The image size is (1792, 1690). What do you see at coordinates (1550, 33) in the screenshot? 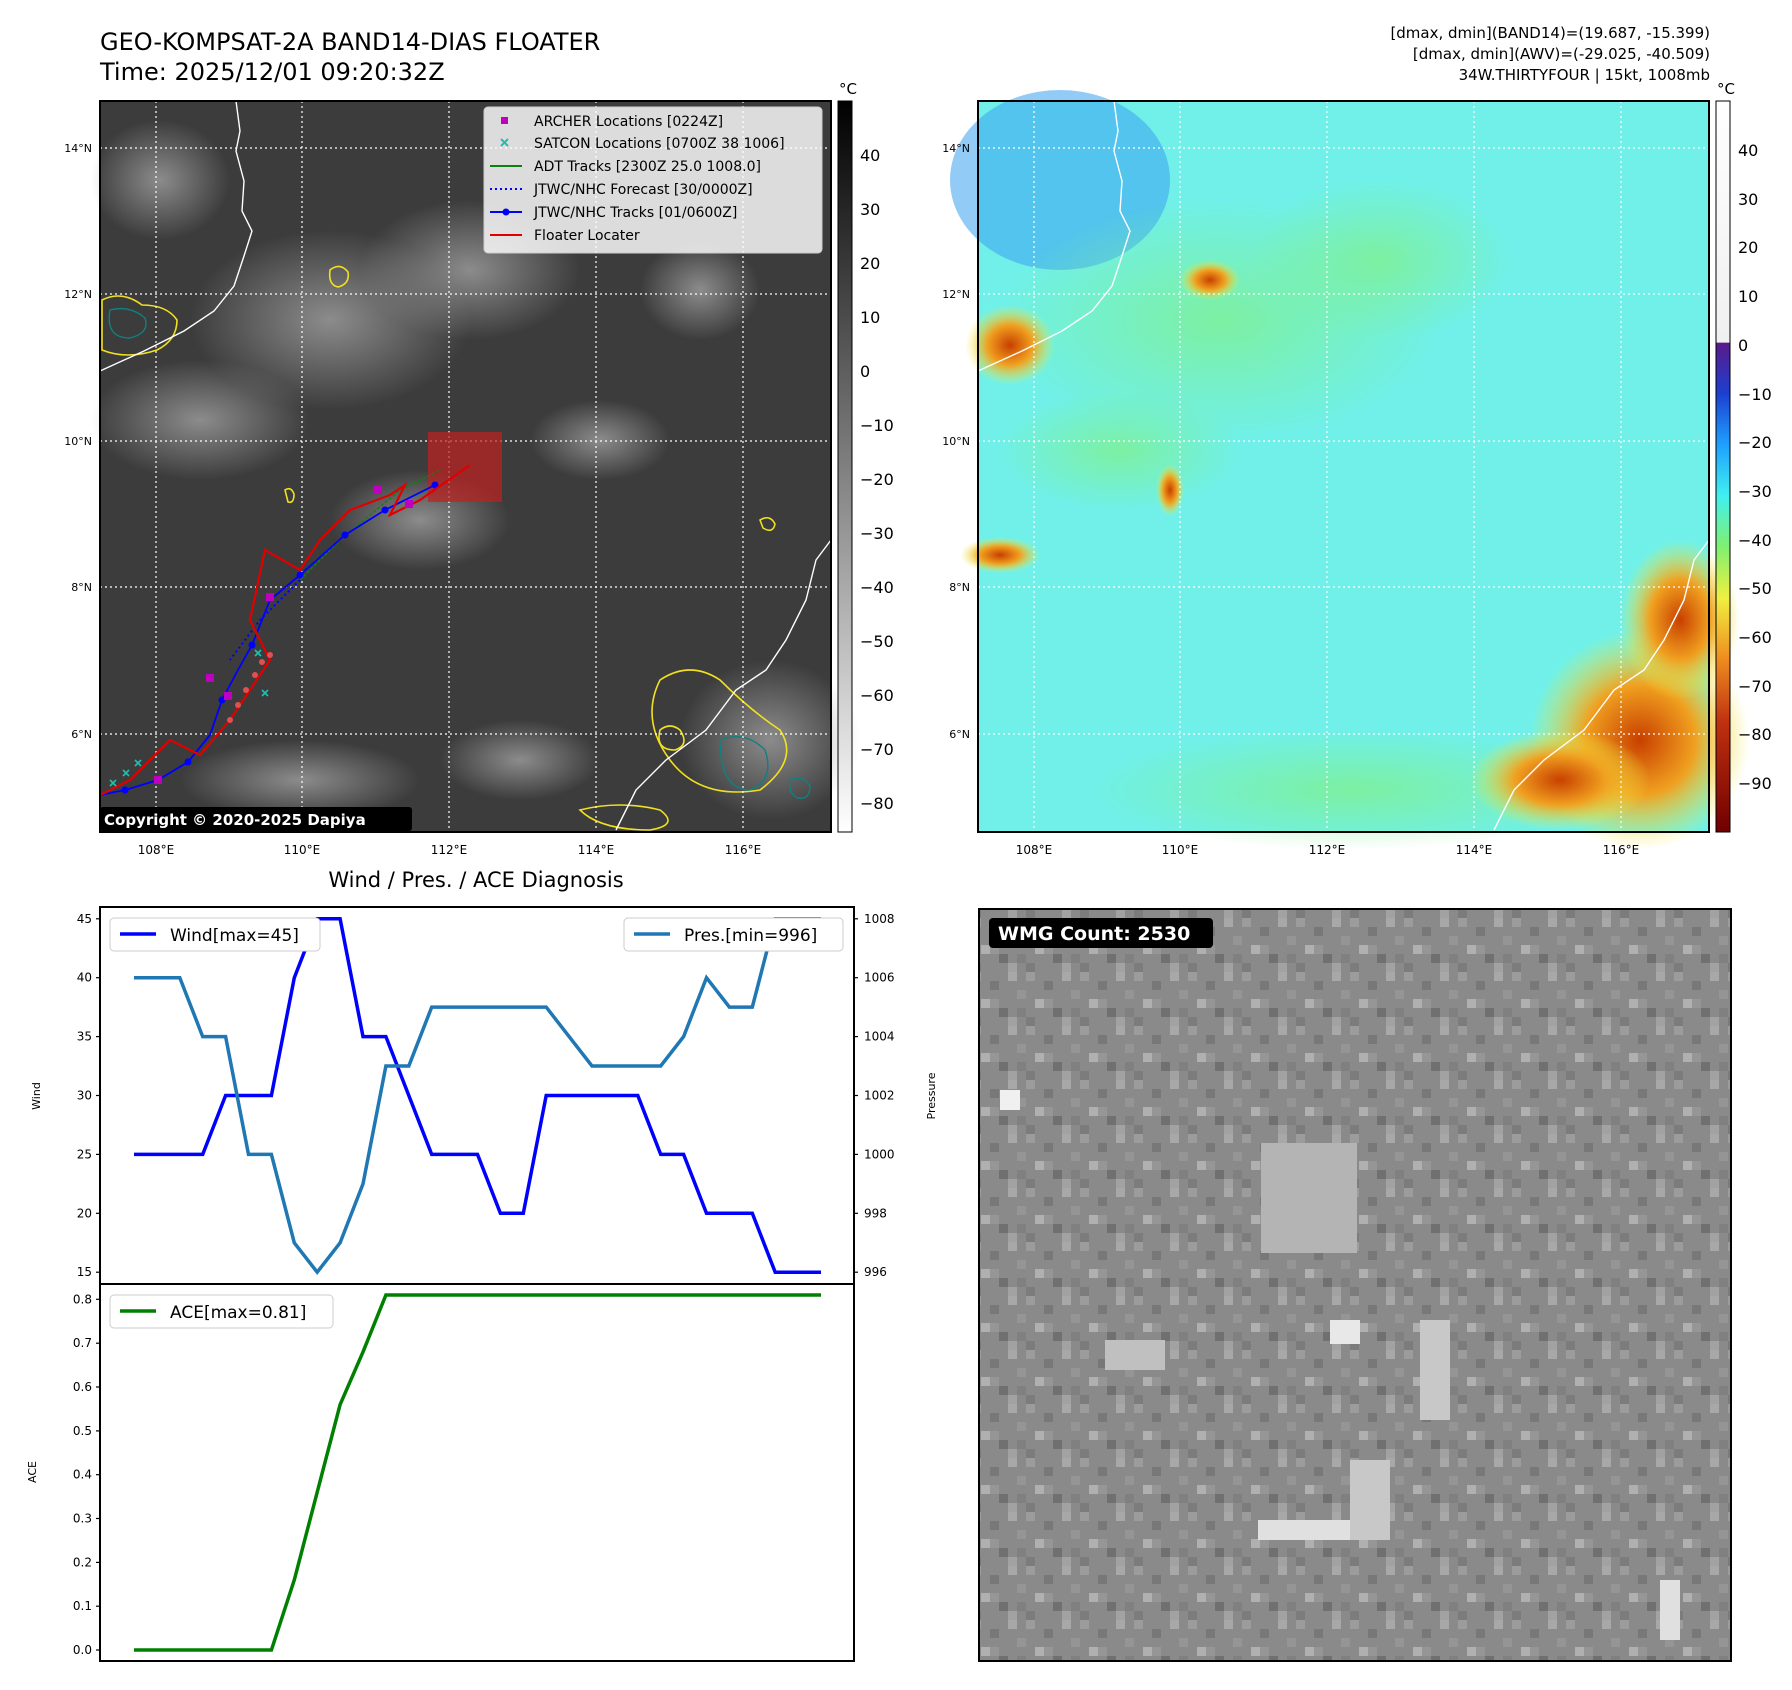
I see `info-band14-range: [dmax, dmin](BAND14)=(19.687, -15.399)` at bounding box center [1550, 33].